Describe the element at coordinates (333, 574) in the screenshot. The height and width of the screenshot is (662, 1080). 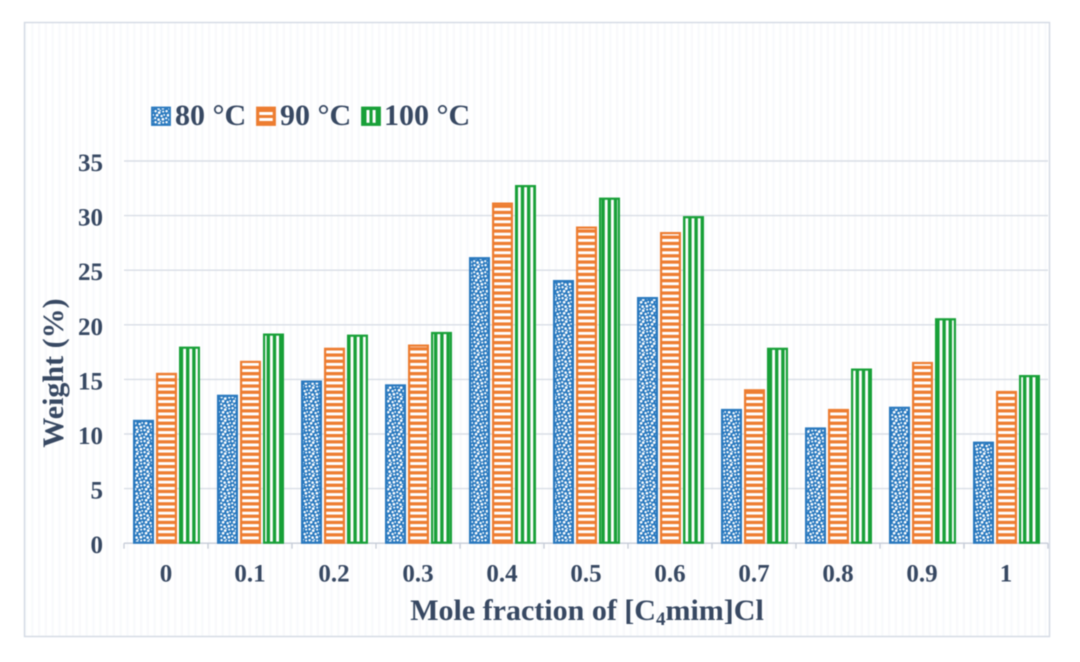
I see `svg-text: 0.2` at that location.